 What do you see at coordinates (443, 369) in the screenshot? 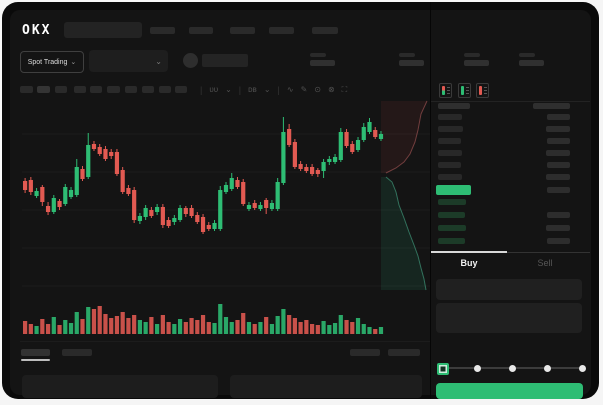
I see `slider-handle` at bounding box center [443, 369].